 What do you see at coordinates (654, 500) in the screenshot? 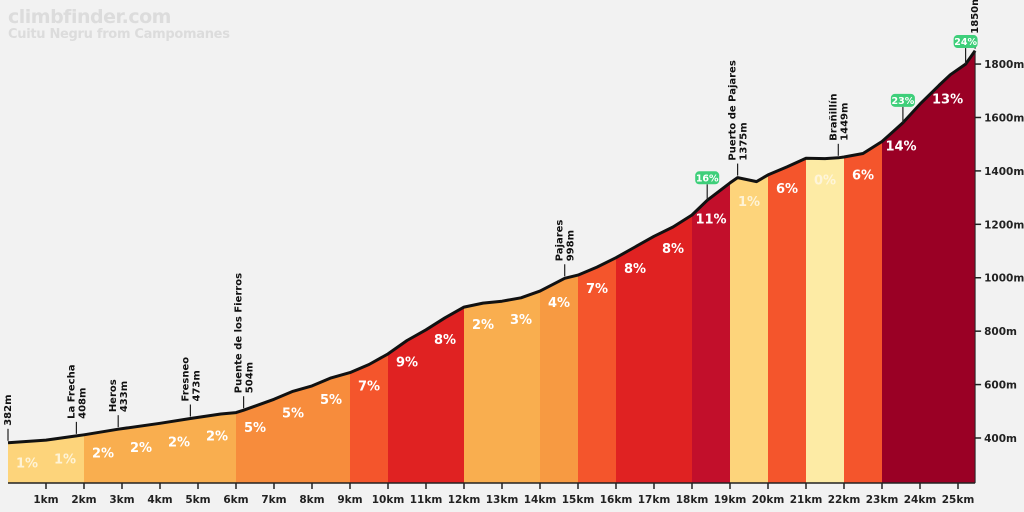
I see `x-tick-label: 17km` at bounding box center [654, 500].